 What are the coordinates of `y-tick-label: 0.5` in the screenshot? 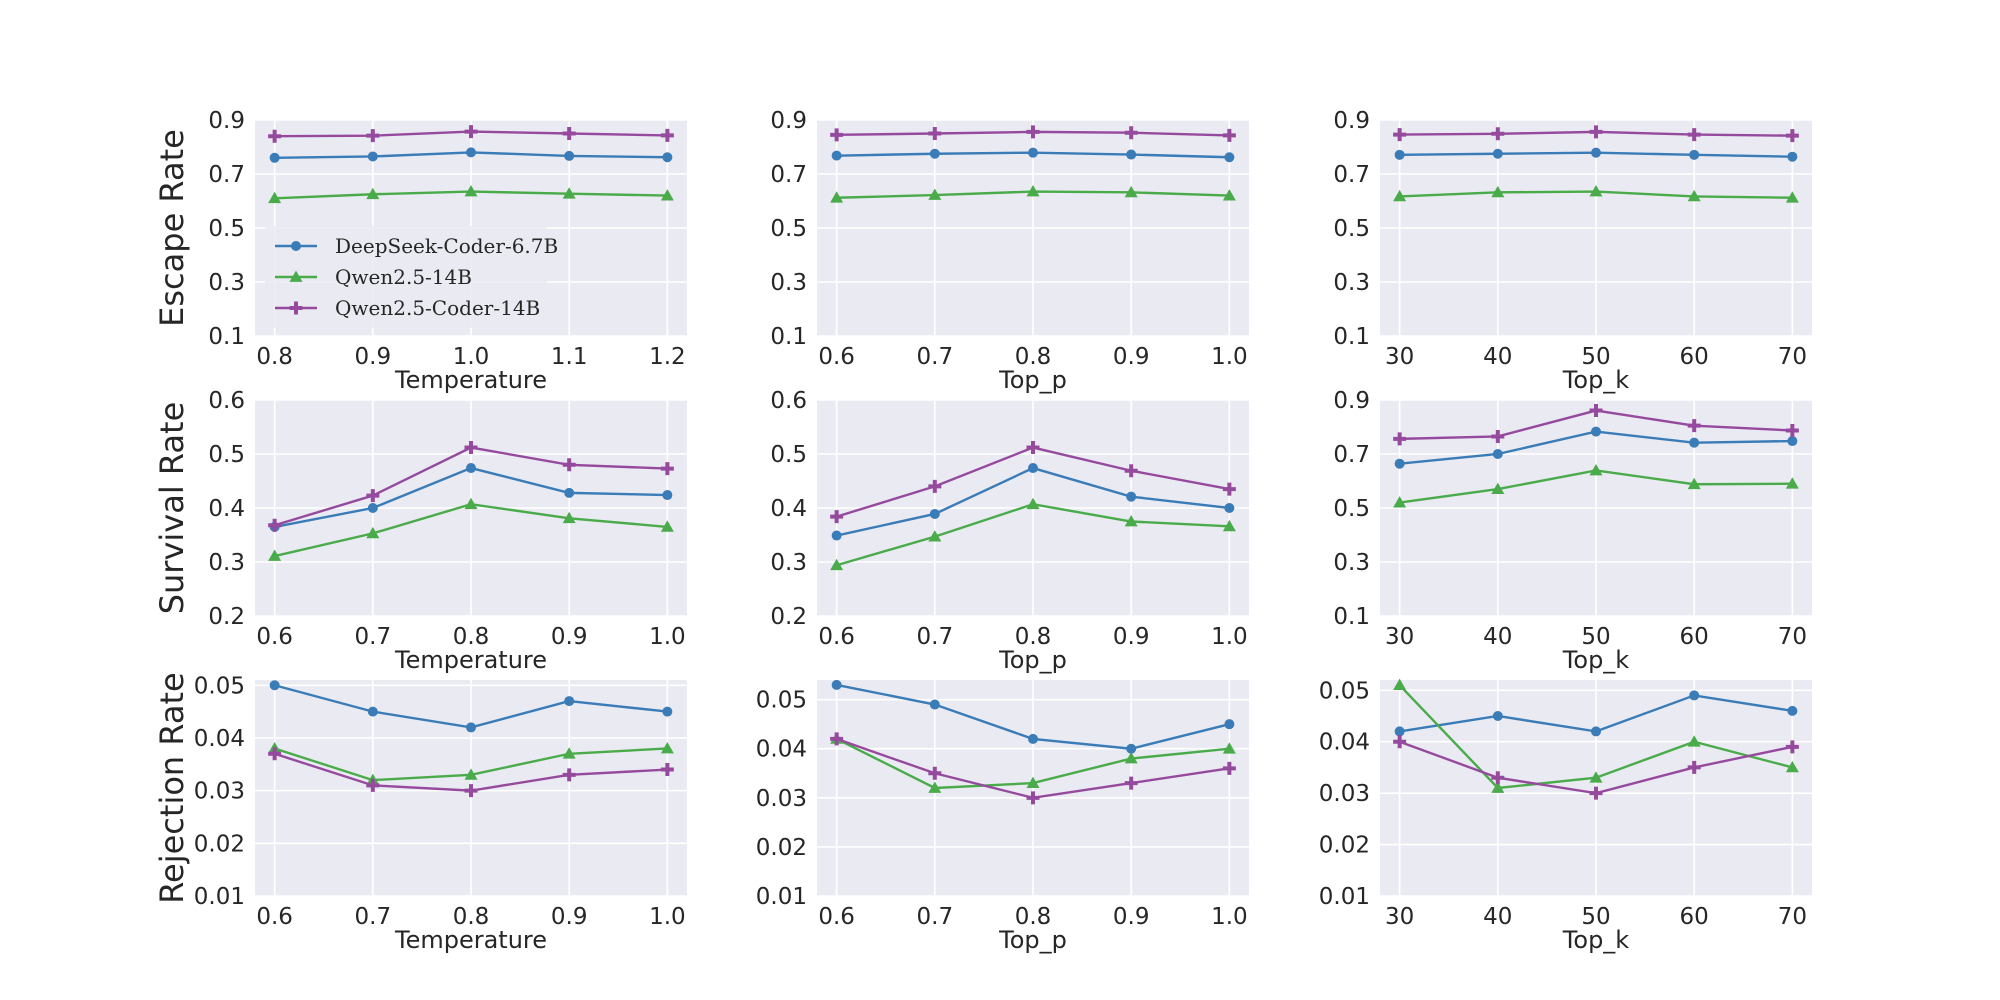 It's located at (226, 229).